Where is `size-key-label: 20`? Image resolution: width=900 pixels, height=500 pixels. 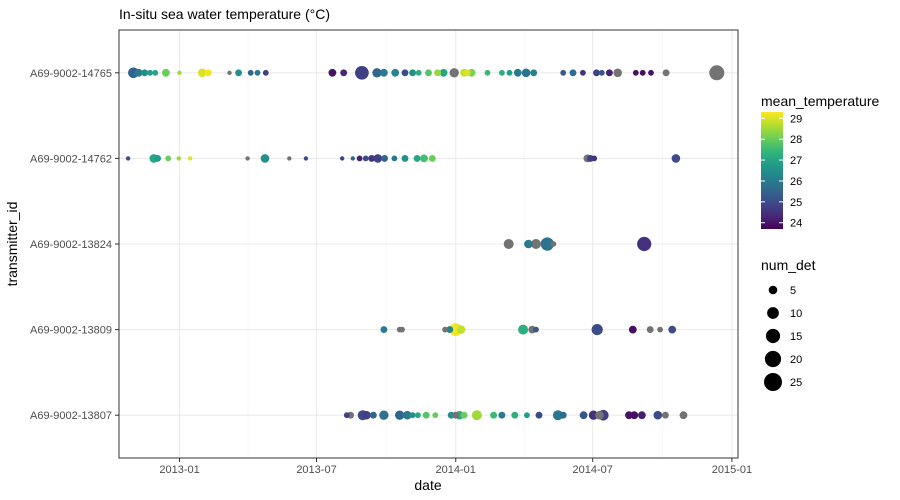
size-key-label: 20 is located at coordinates (796, 360).